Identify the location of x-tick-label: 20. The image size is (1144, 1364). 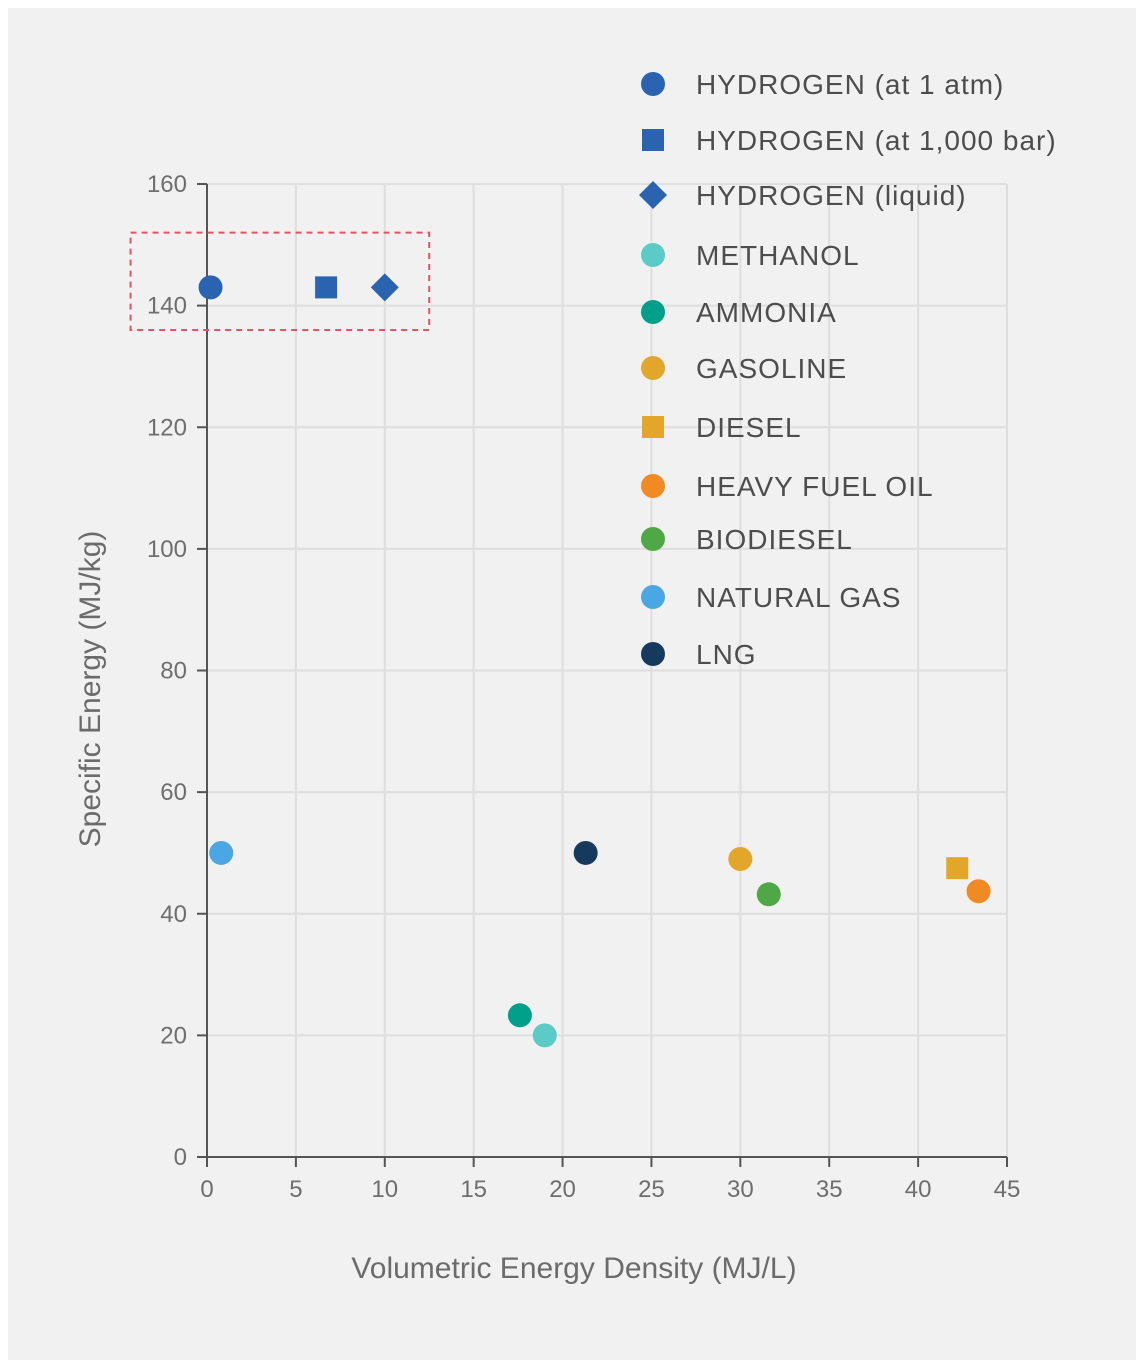
(562, 1189).